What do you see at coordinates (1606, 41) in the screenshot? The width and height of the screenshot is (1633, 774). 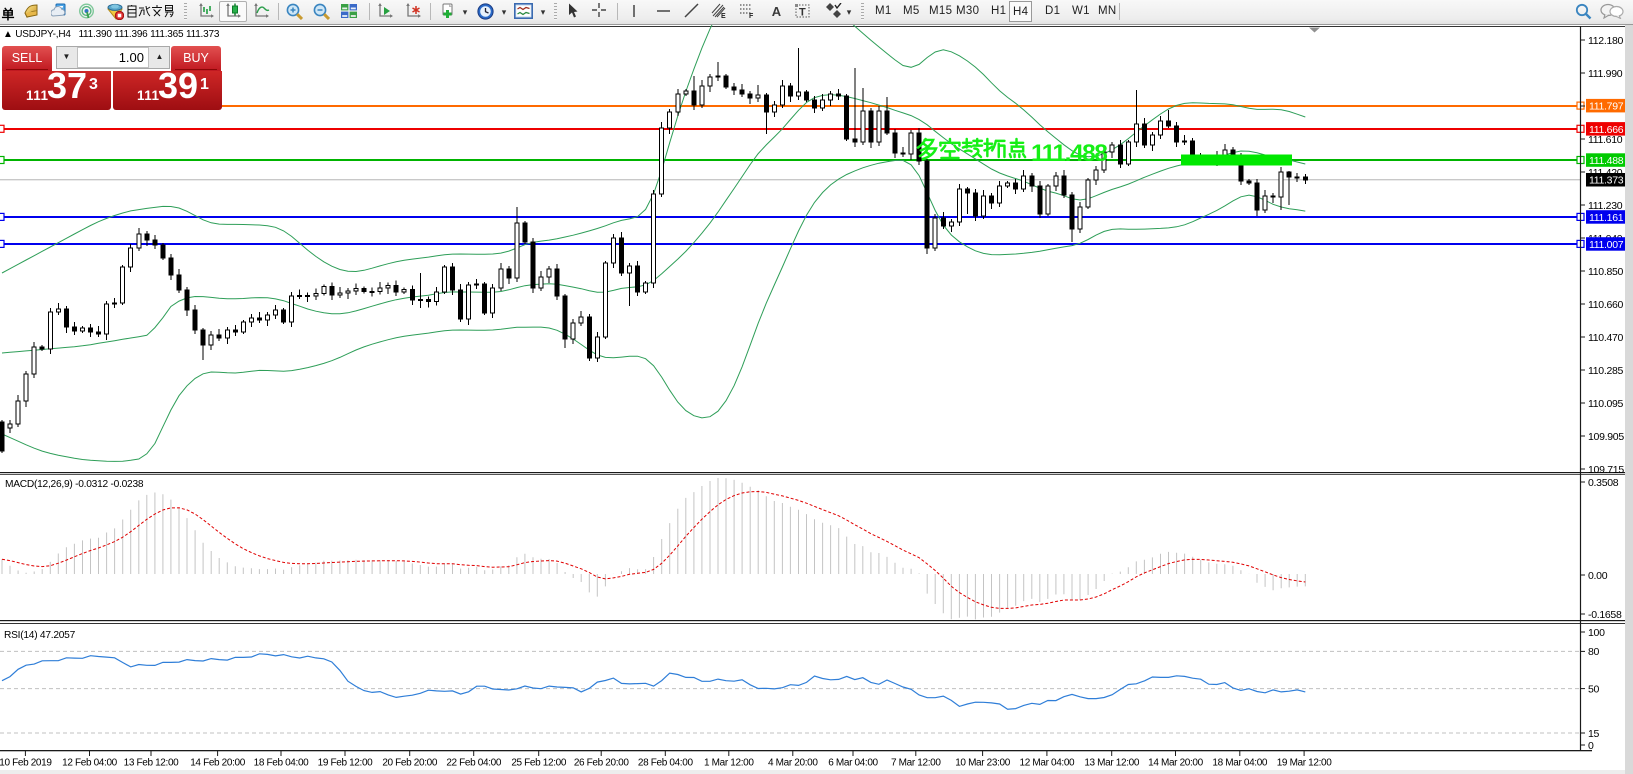 I see `svg-text: 112.180` at bounding box center [1606, 41].